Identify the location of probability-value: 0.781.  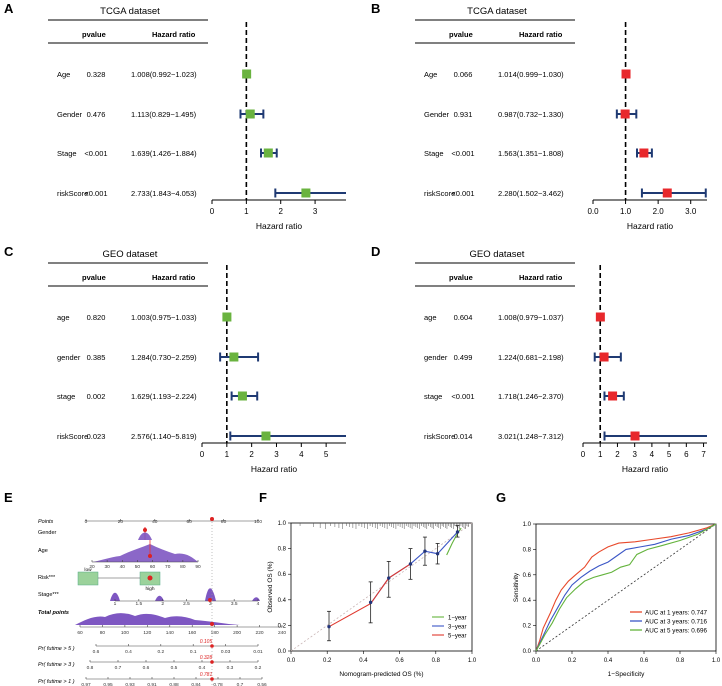
(206, 675).